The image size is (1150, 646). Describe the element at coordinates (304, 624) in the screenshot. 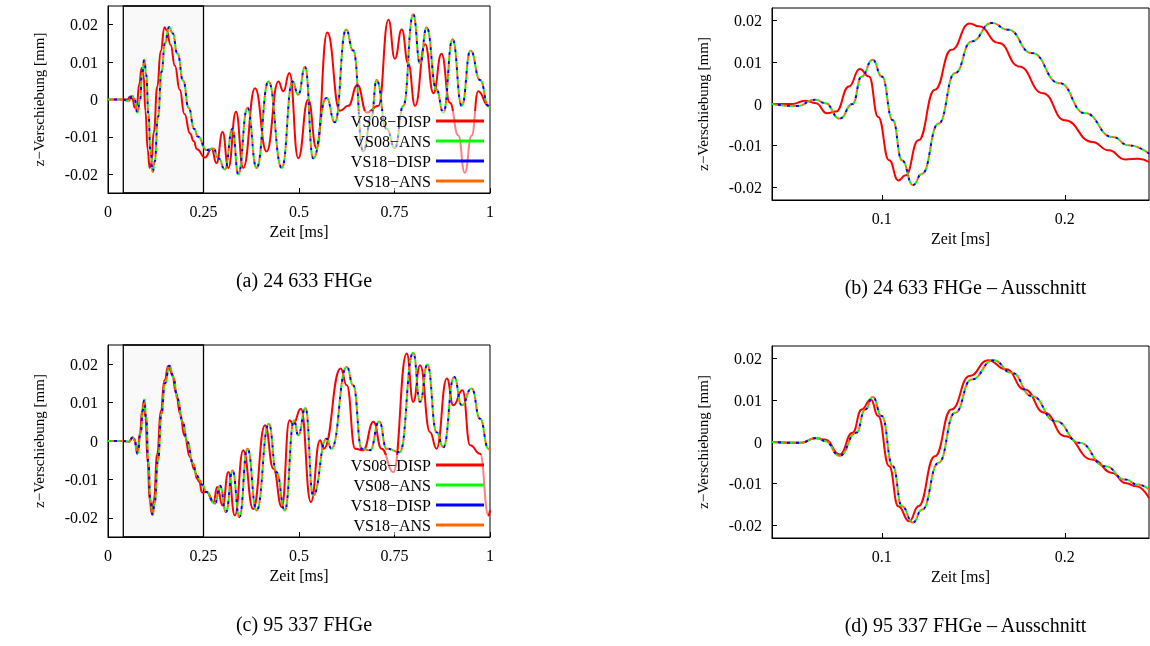

I see `text: (c) 95 337 FHGe` at that location.